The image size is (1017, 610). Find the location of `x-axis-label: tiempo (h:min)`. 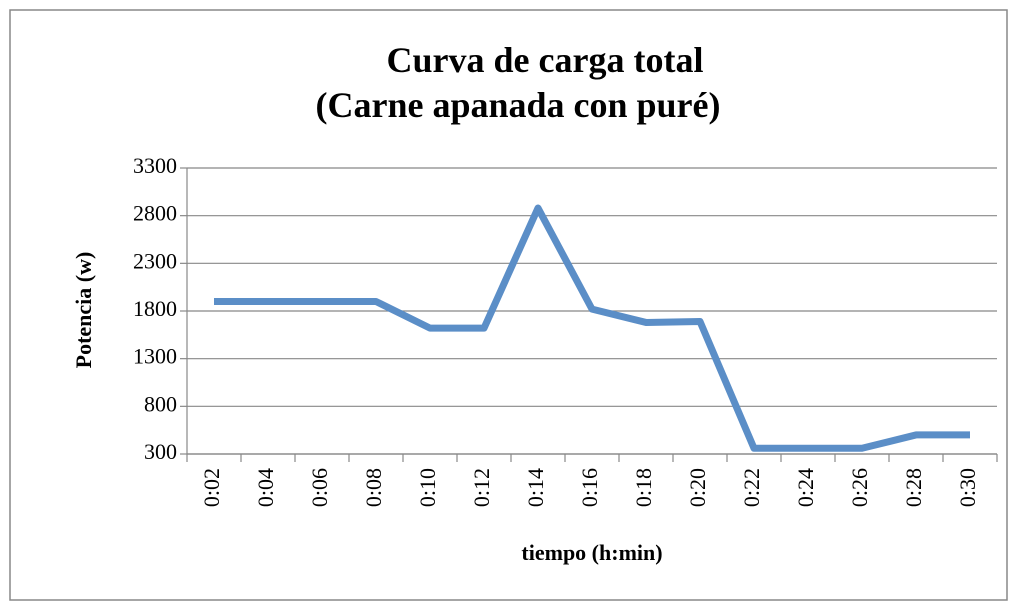

x-axis-label: tiempo (h:min) is located at coordinates (591, 552).